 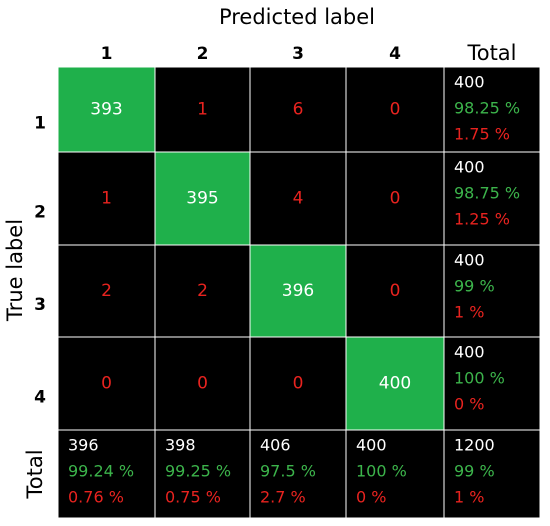 I want to click on row-label: 3, so click(x=40, y=305).